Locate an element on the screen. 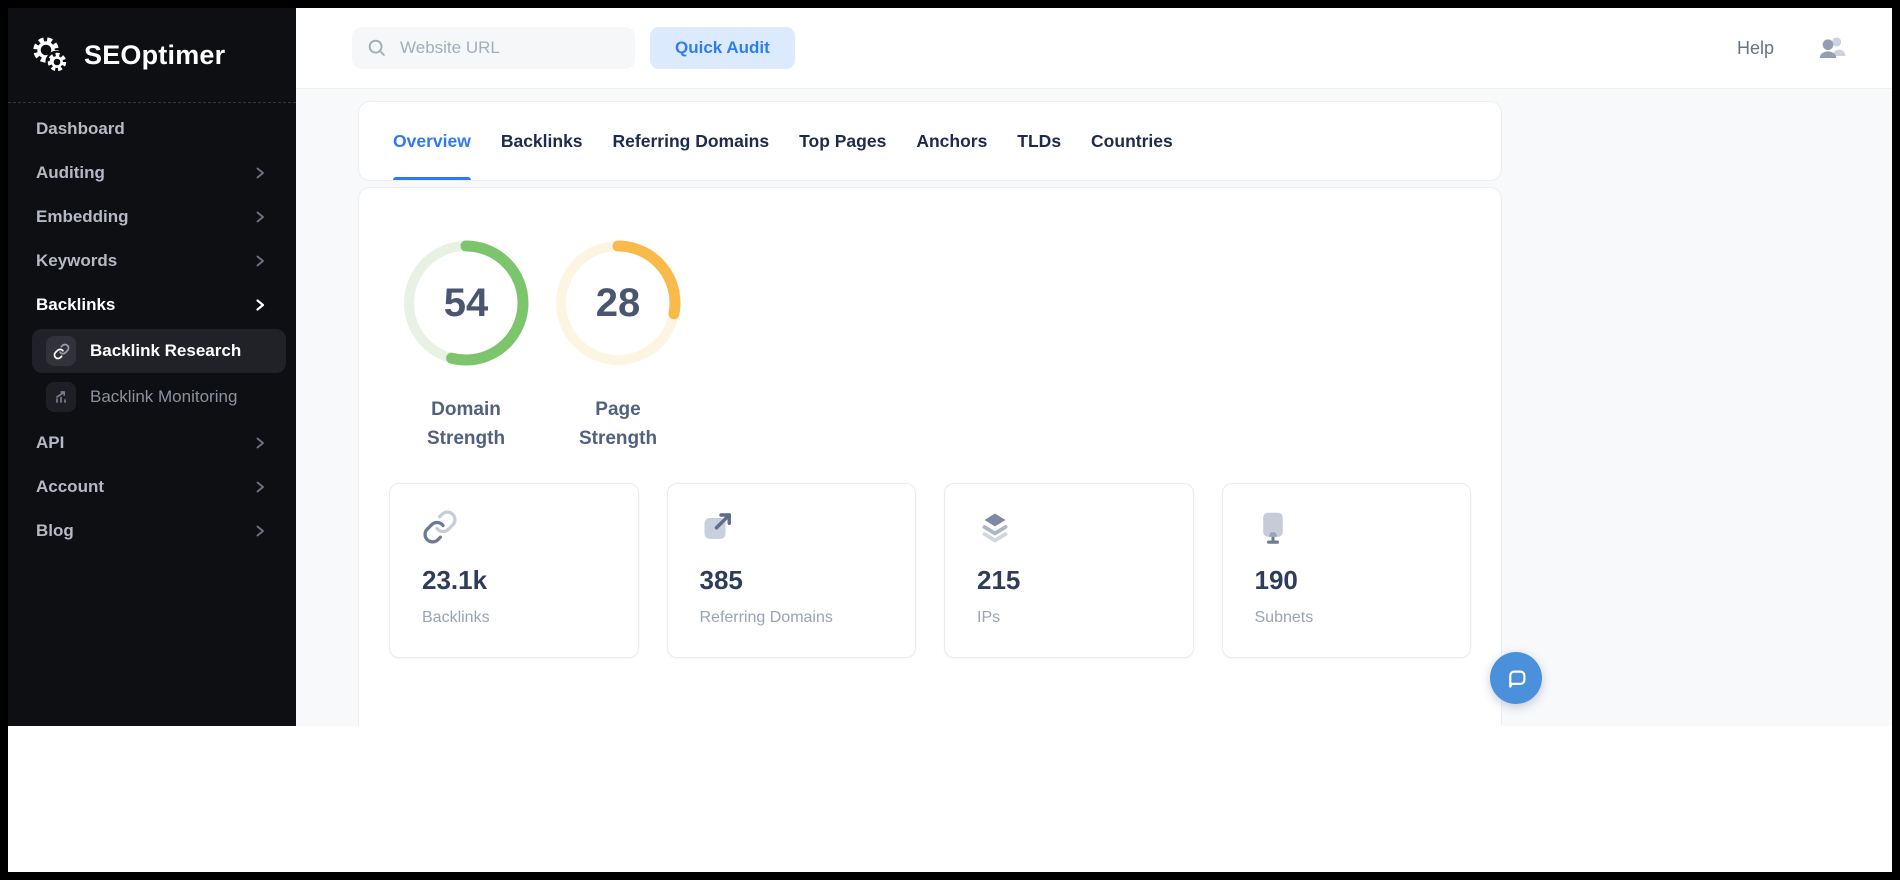  tab-backlinks: Backlinks is located at coordinates (542, 141).